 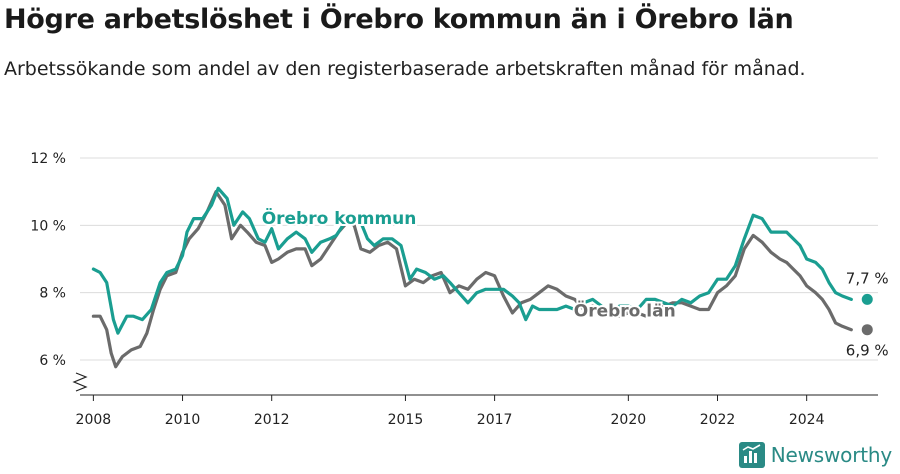 What do you see at coordinates (183, 420) in the screenshot?
I see `x-tick-label: 2010` at bounding box center [183, 420].